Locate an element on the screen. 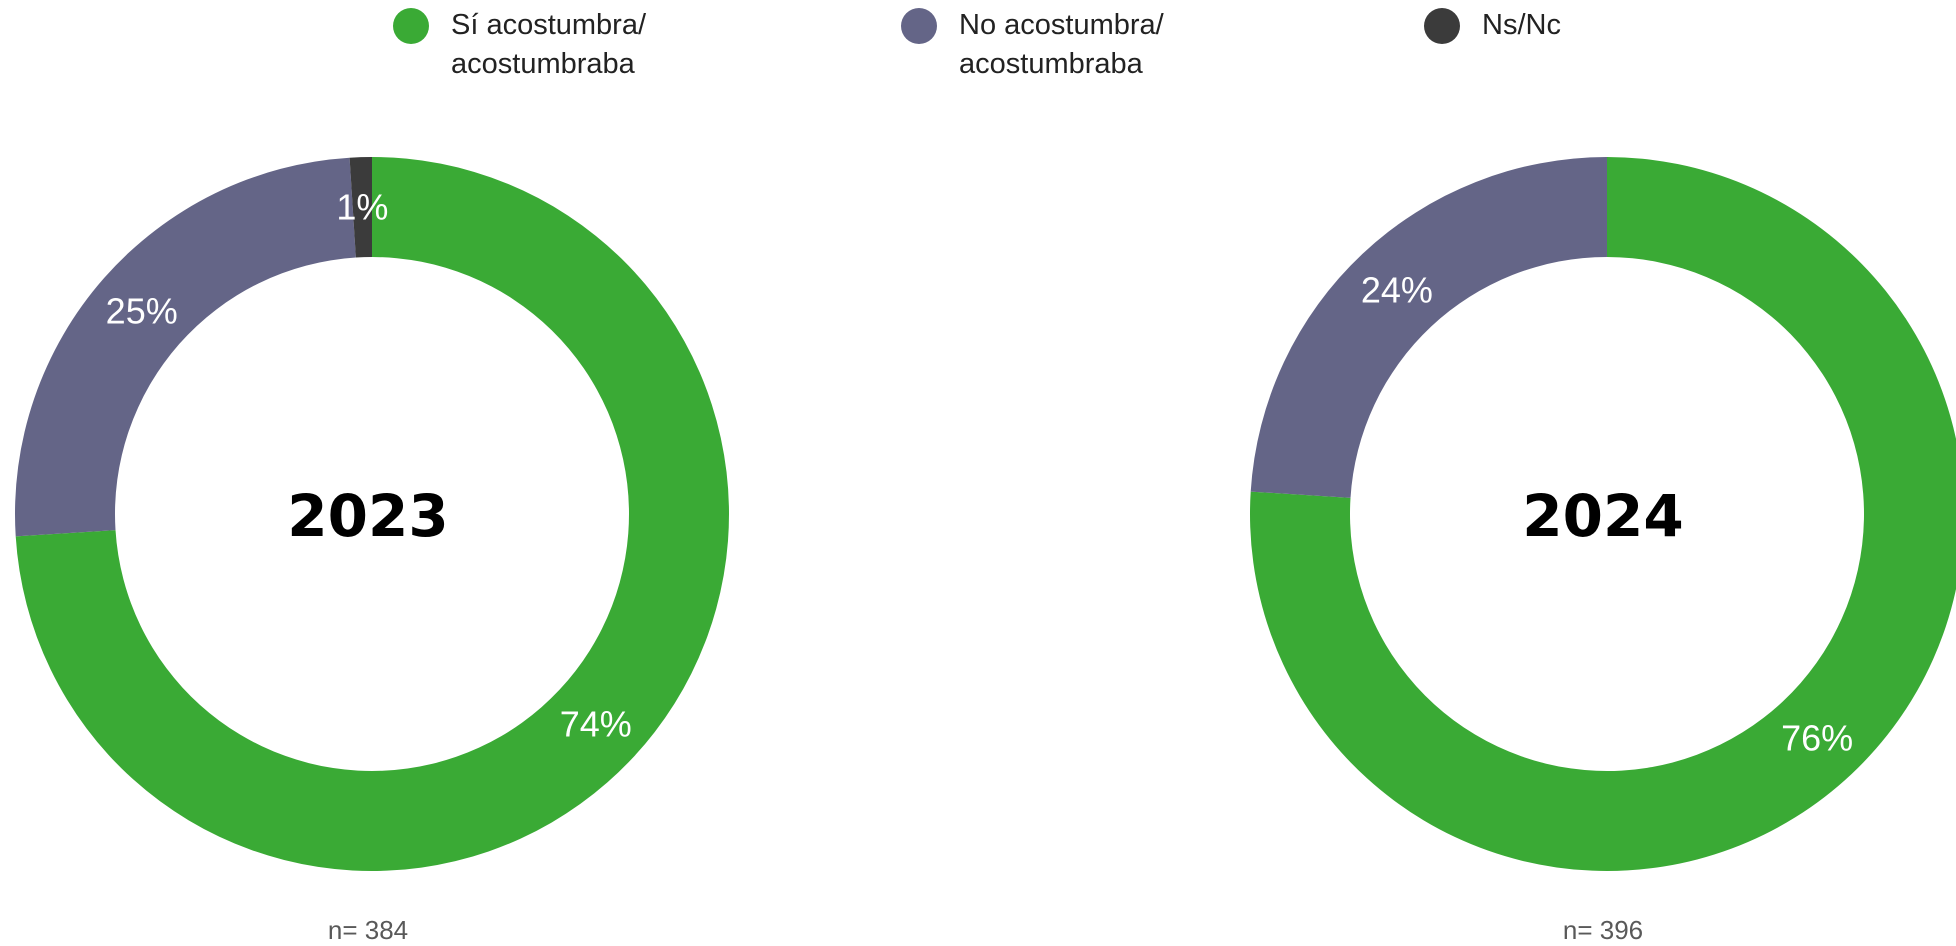 The image size is (1956, 946). legend-swatch-no is located at coordinates (919, 26).